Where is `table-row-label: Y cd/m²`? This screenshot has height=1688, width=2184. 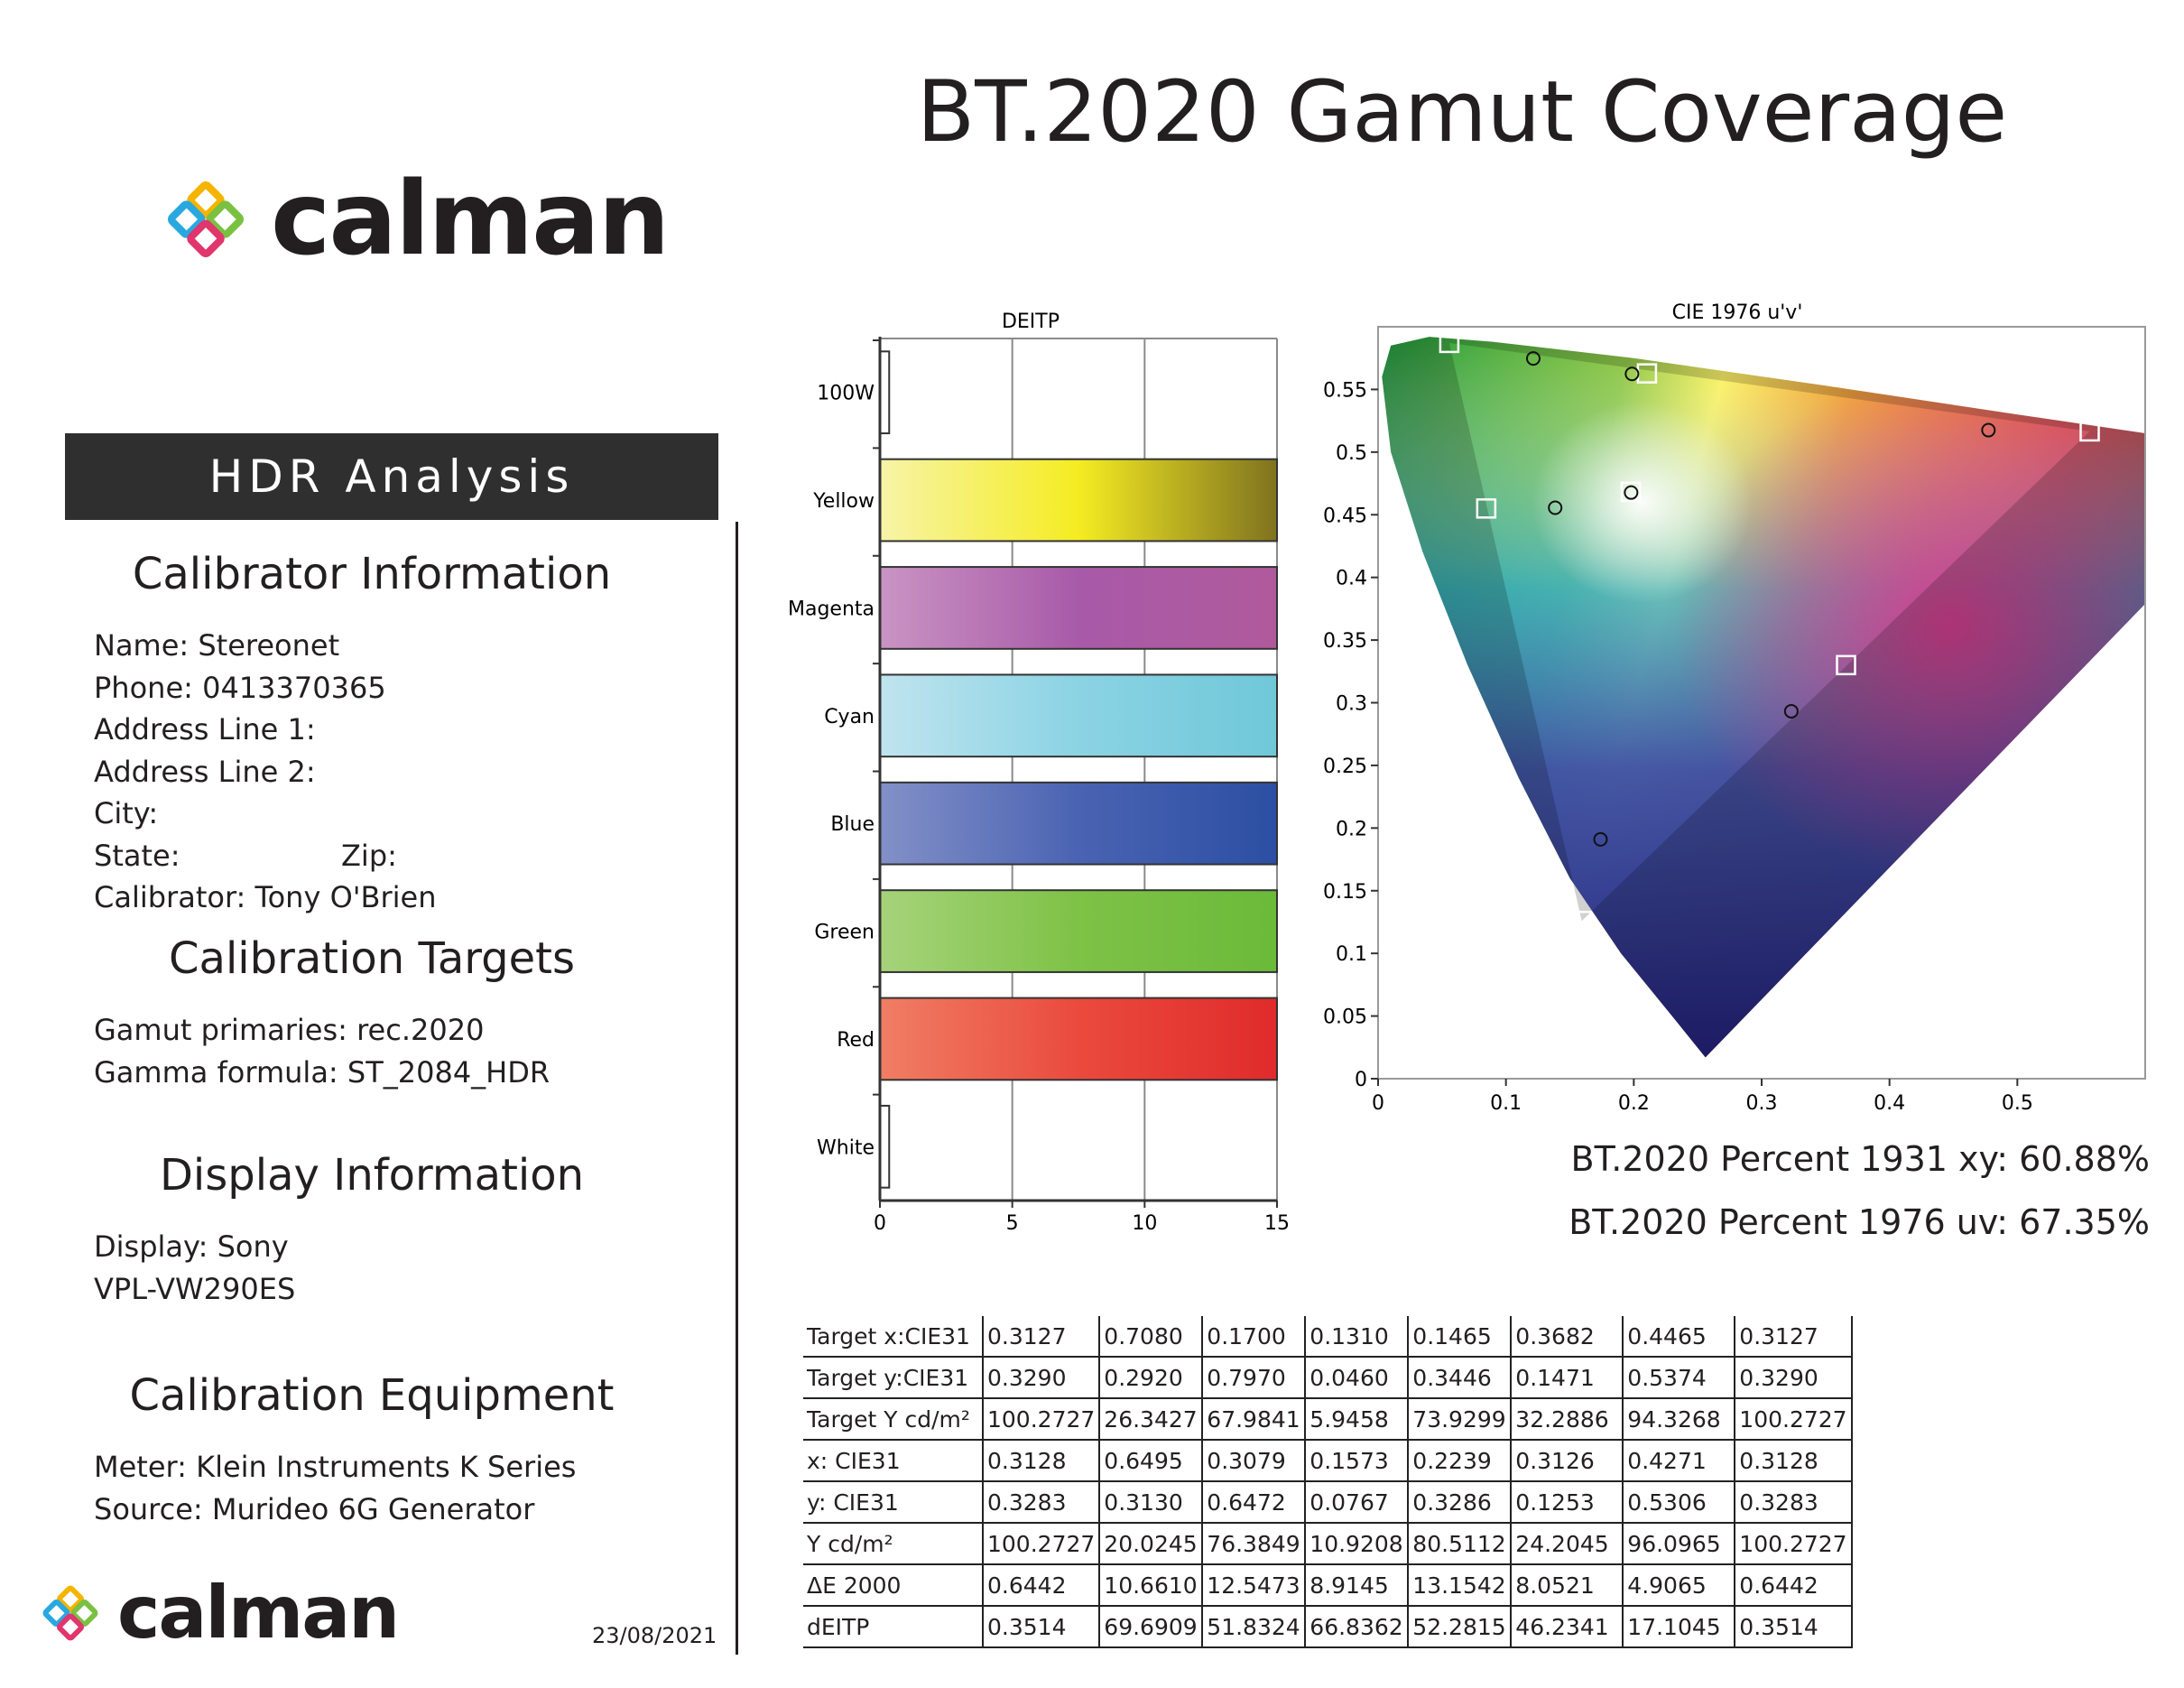 table-row-label: Y cd/m² is located at coordinates (893, 1544).